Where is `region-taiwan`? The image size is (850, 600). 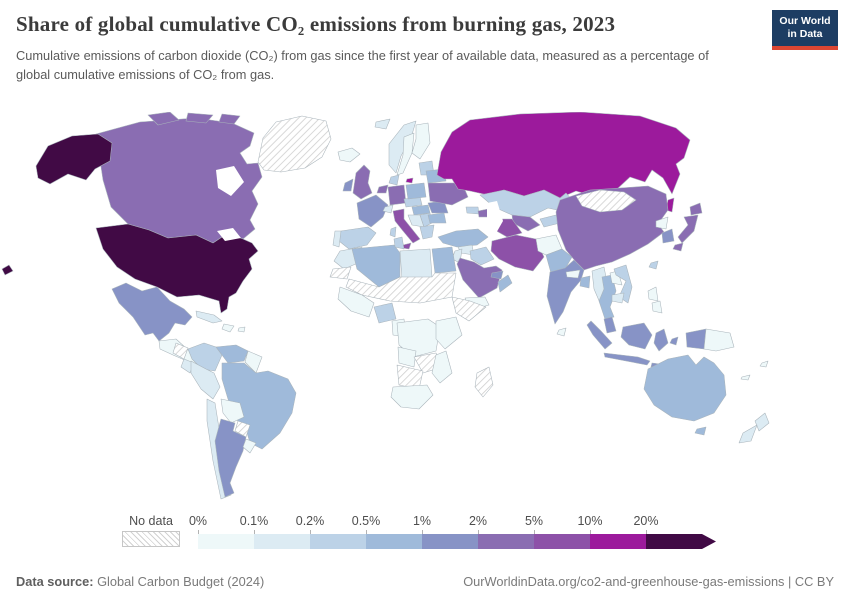 region-taiwan is located at coordinates (653, 265).